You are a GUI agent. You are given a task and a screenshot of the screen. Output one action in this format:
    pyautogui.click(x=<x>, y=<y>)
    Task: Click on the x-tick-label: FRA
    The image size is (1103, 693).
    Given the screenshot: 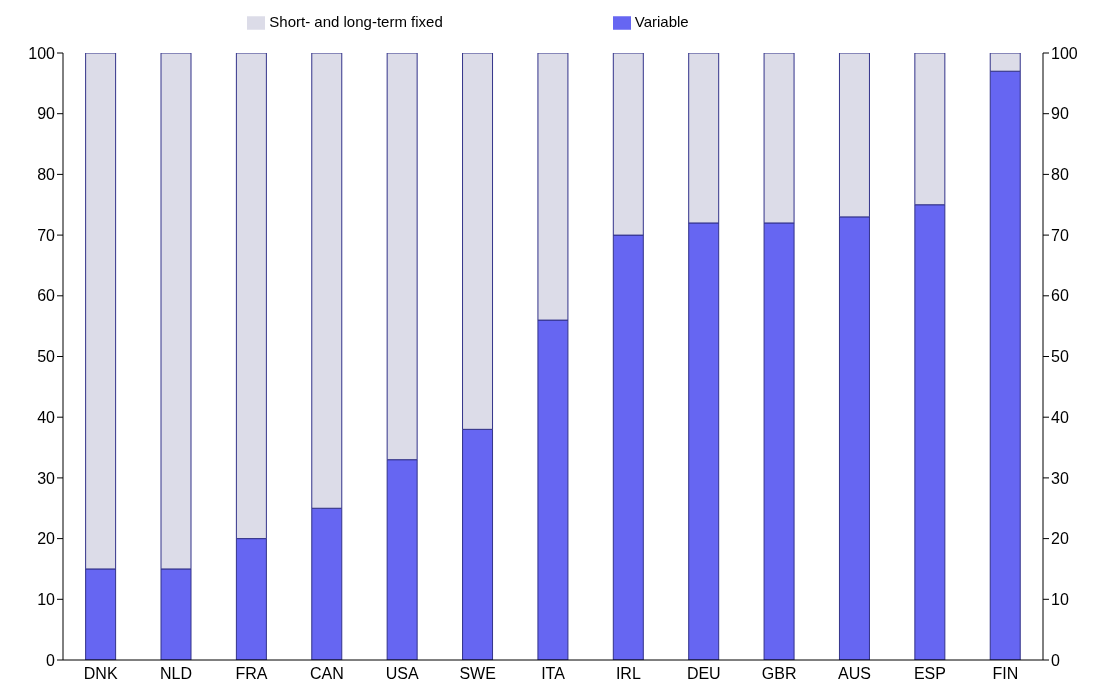 What is the action you would take?
    pyautogui.click(x=251, y=674)
    